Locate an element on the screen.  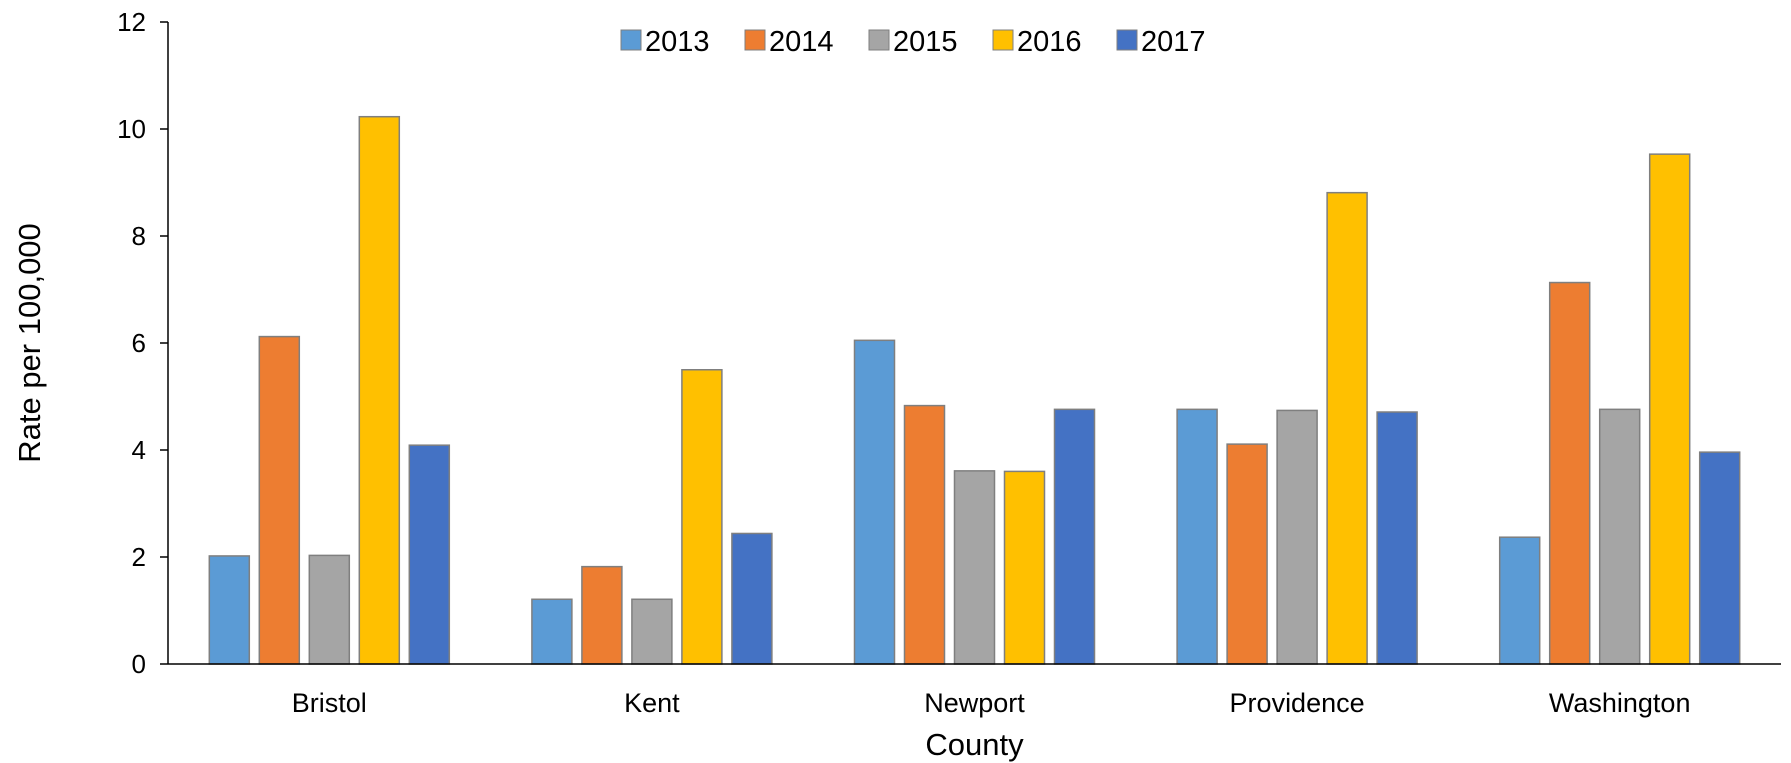
bar-newport-2016 is located at coordinates (1024, 567).